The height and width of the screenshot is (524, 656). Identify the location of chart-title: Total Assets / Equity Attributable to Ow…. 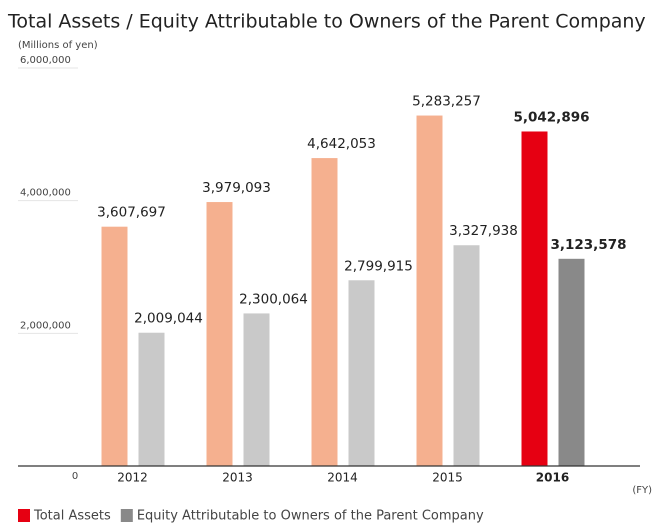
(326, 22).